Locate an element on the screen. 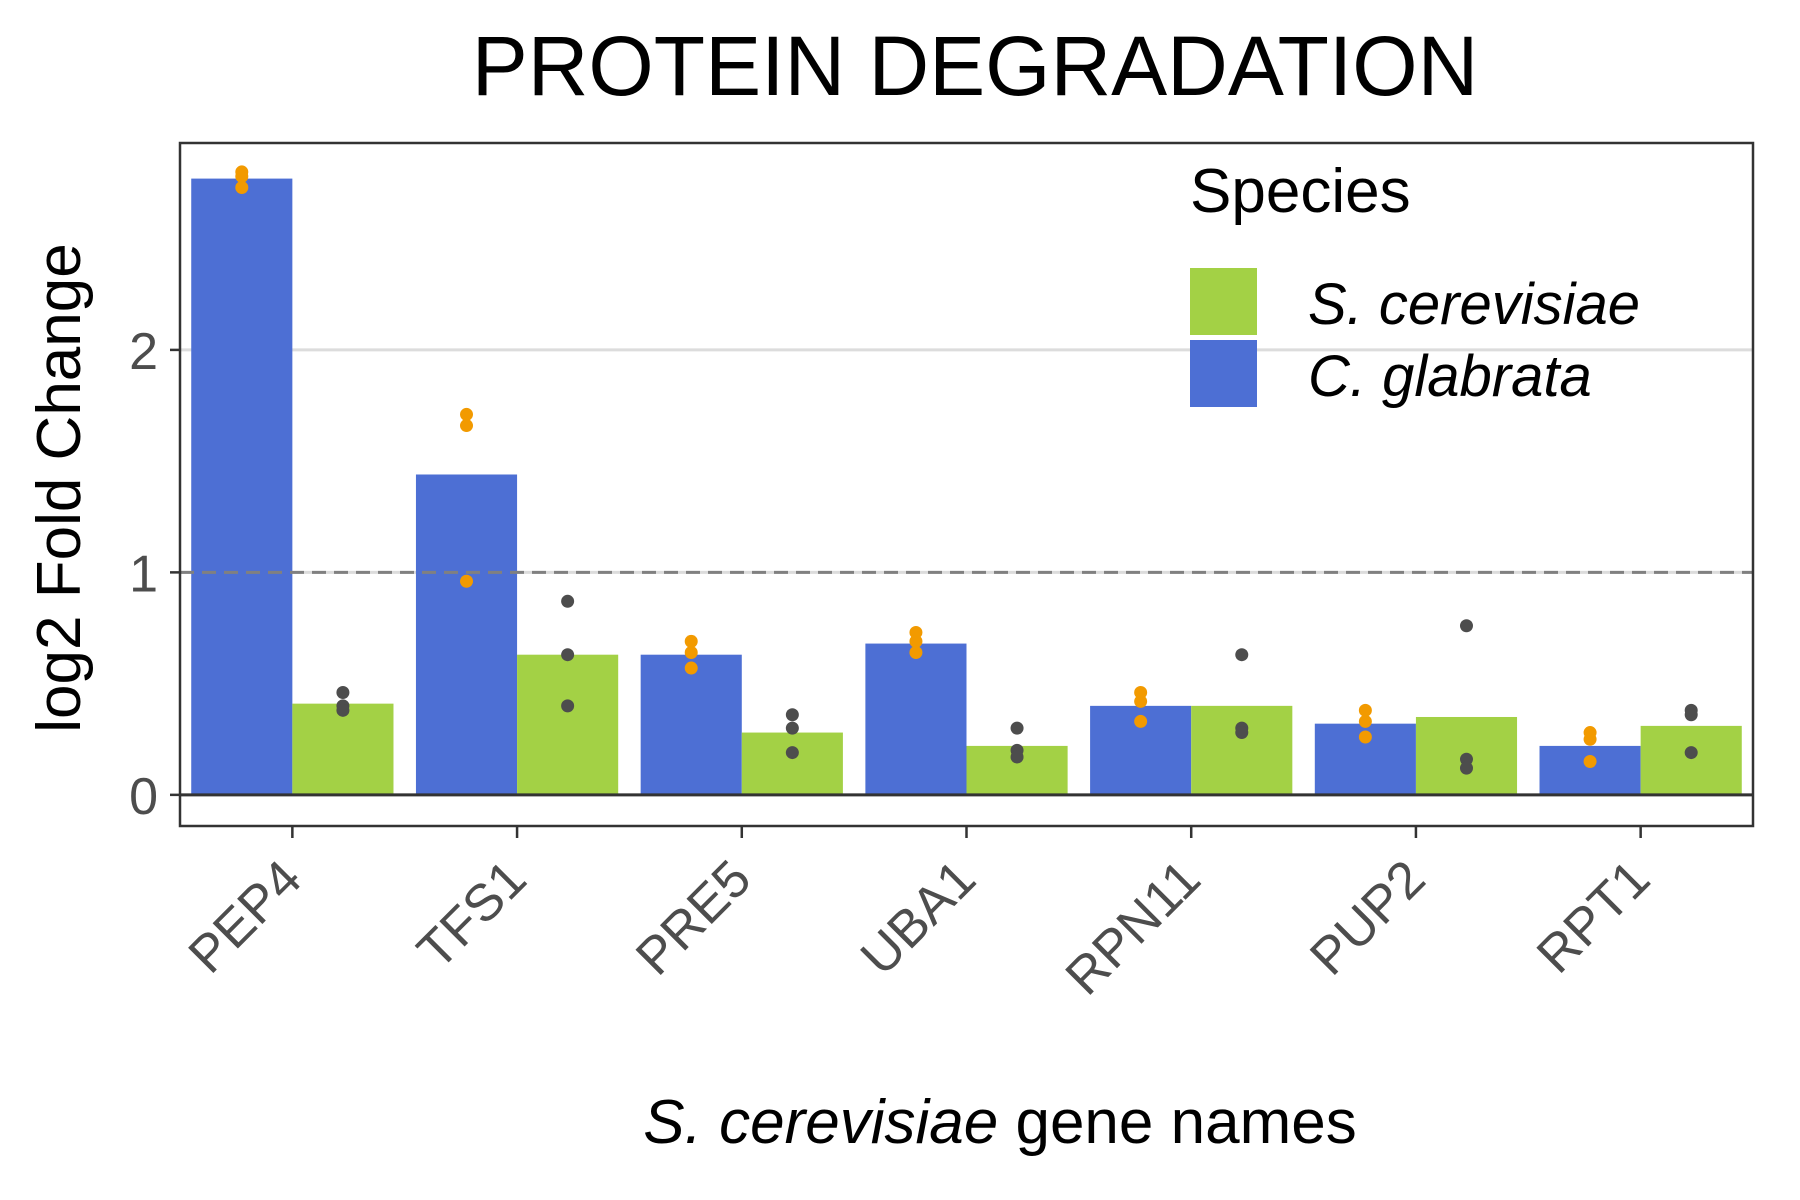 The width and height of the screenshot is (1800, 1200). bar-rpt1-c-glabrata is located at coordinates (1590, 770).